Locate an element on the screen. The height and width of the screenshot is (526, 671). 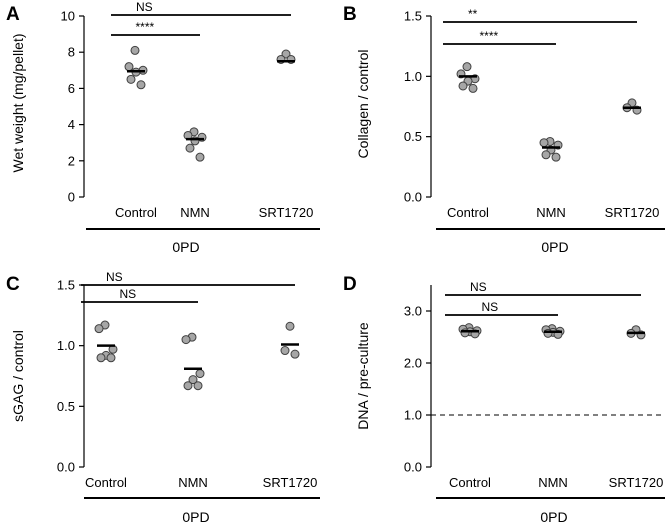
panel-b-significance-label: ** is located at coordinates (473, 14).